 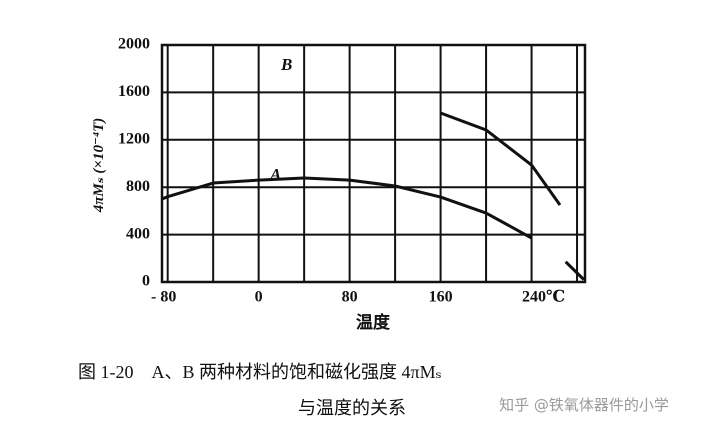 I want to click on watermark: 知乎 @铁氧体器件的小学, so click(x=584, y=405).